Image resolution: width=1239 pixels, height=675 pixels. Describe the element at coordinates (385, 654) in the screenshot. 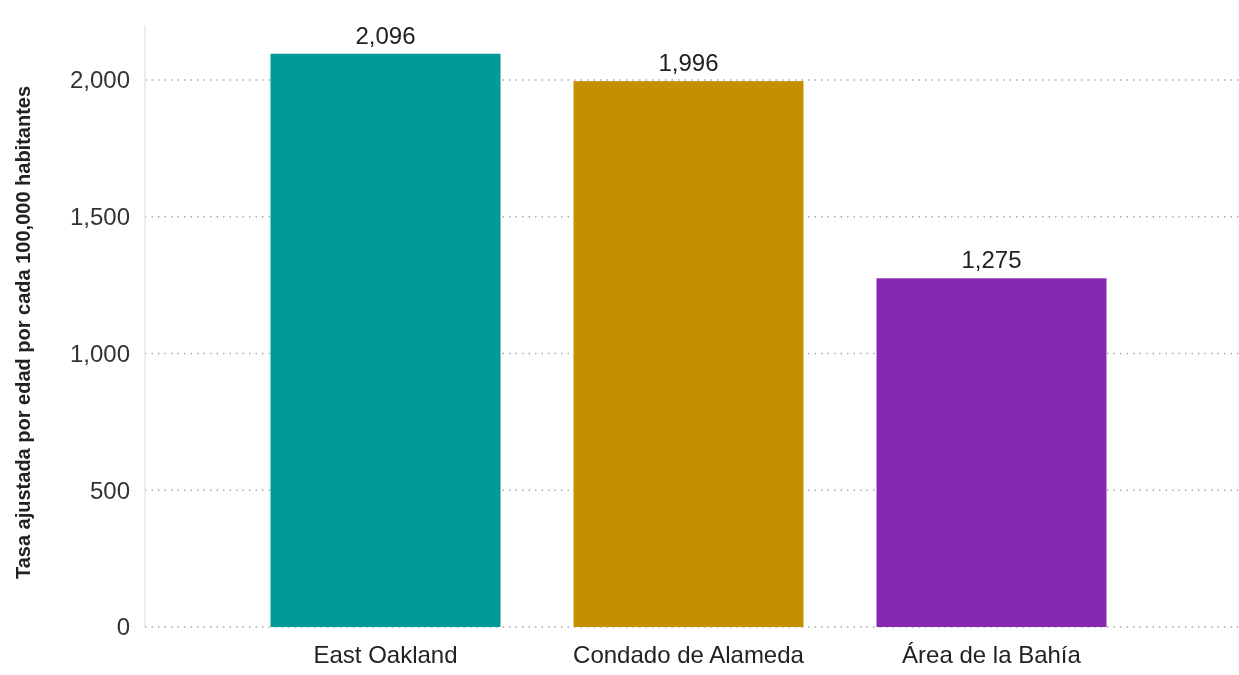

I see `x-tick-label: East Oakland` at that location.